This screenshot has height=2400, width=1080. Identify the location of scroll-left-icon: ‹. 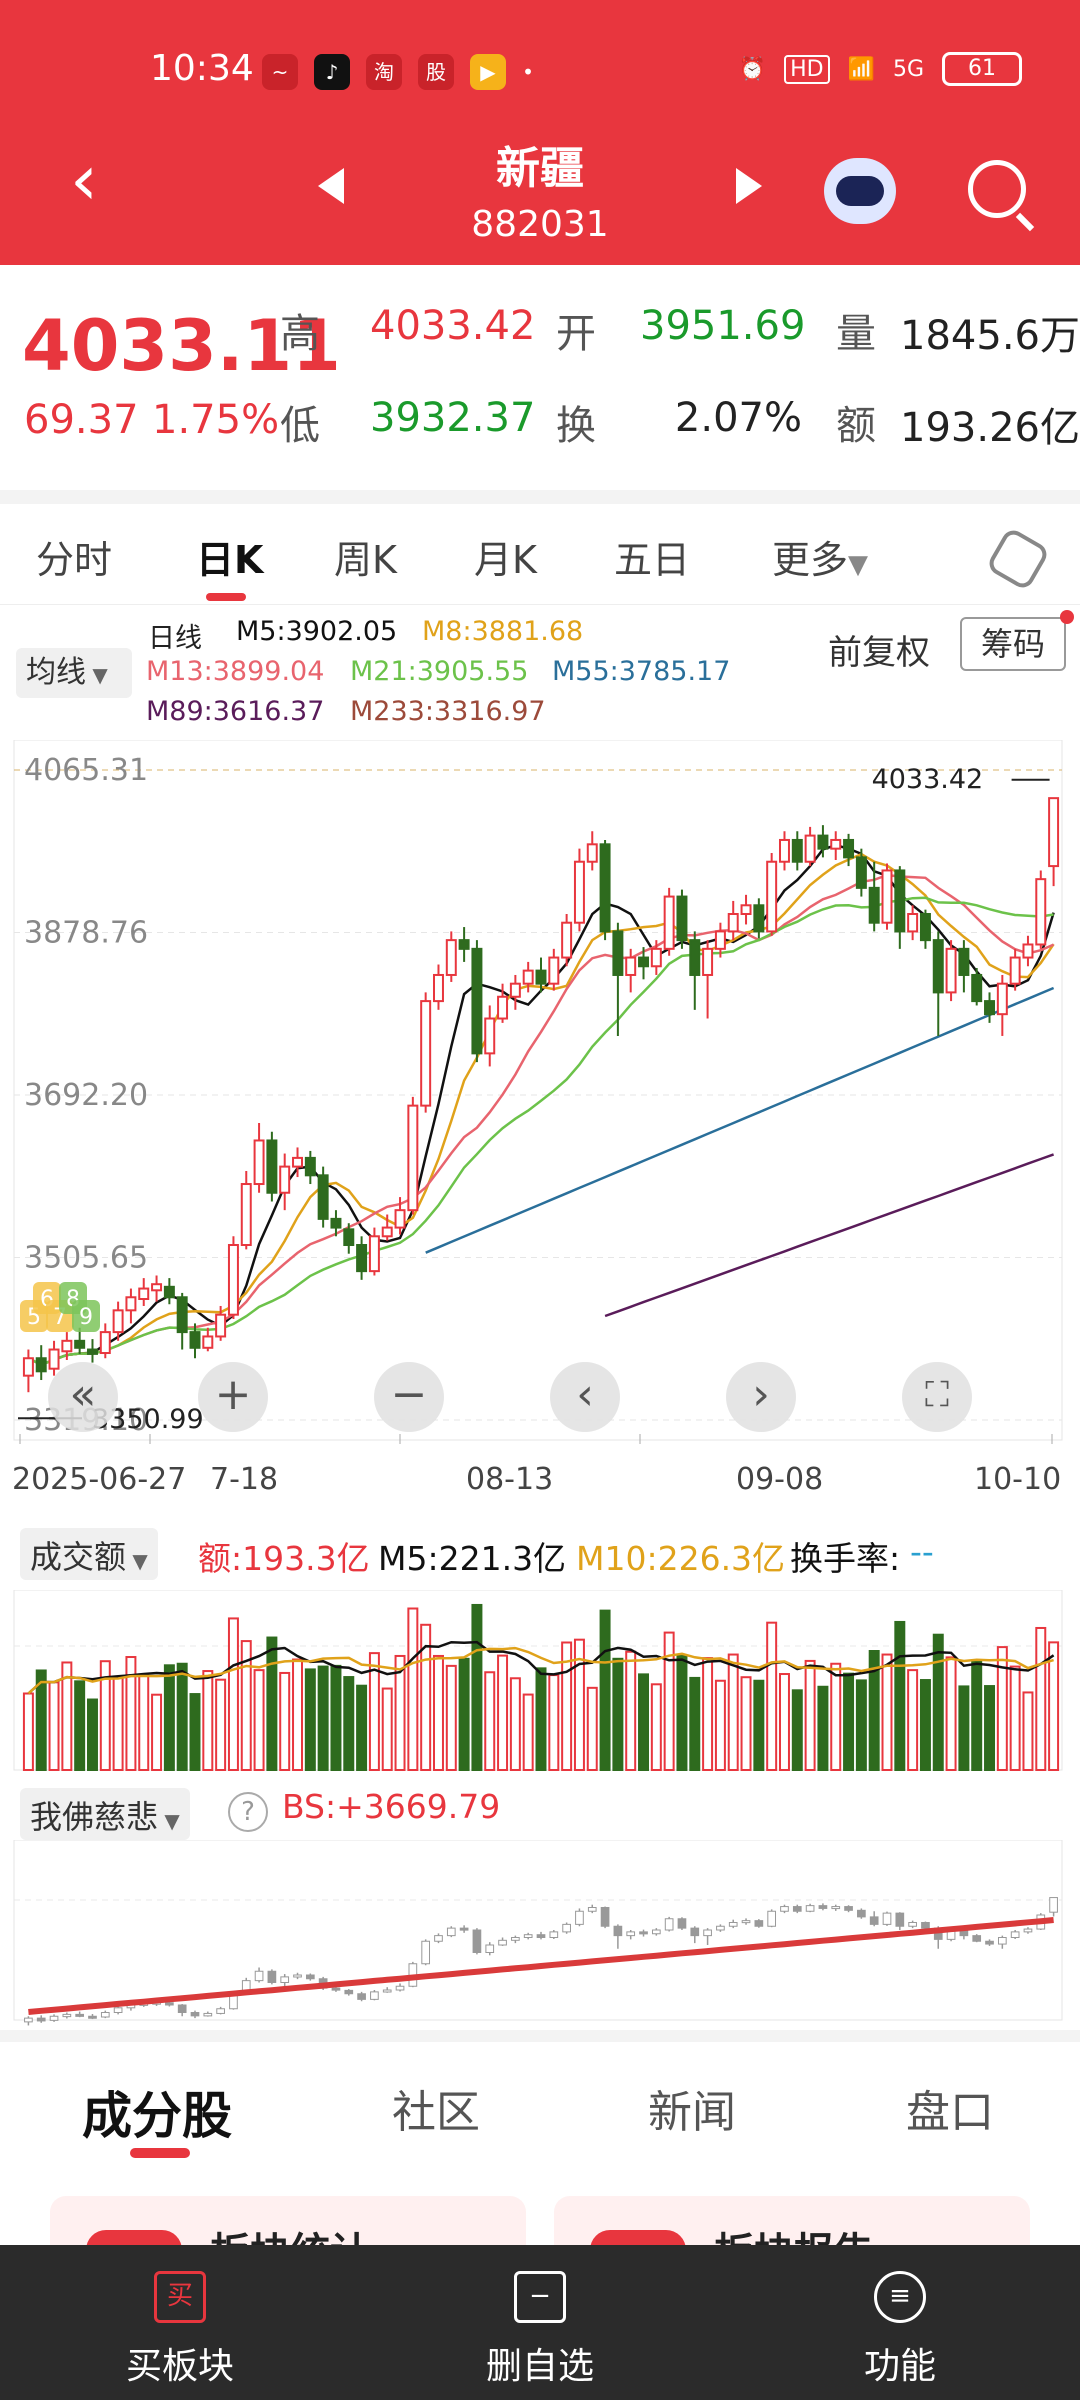
(585, 1397).